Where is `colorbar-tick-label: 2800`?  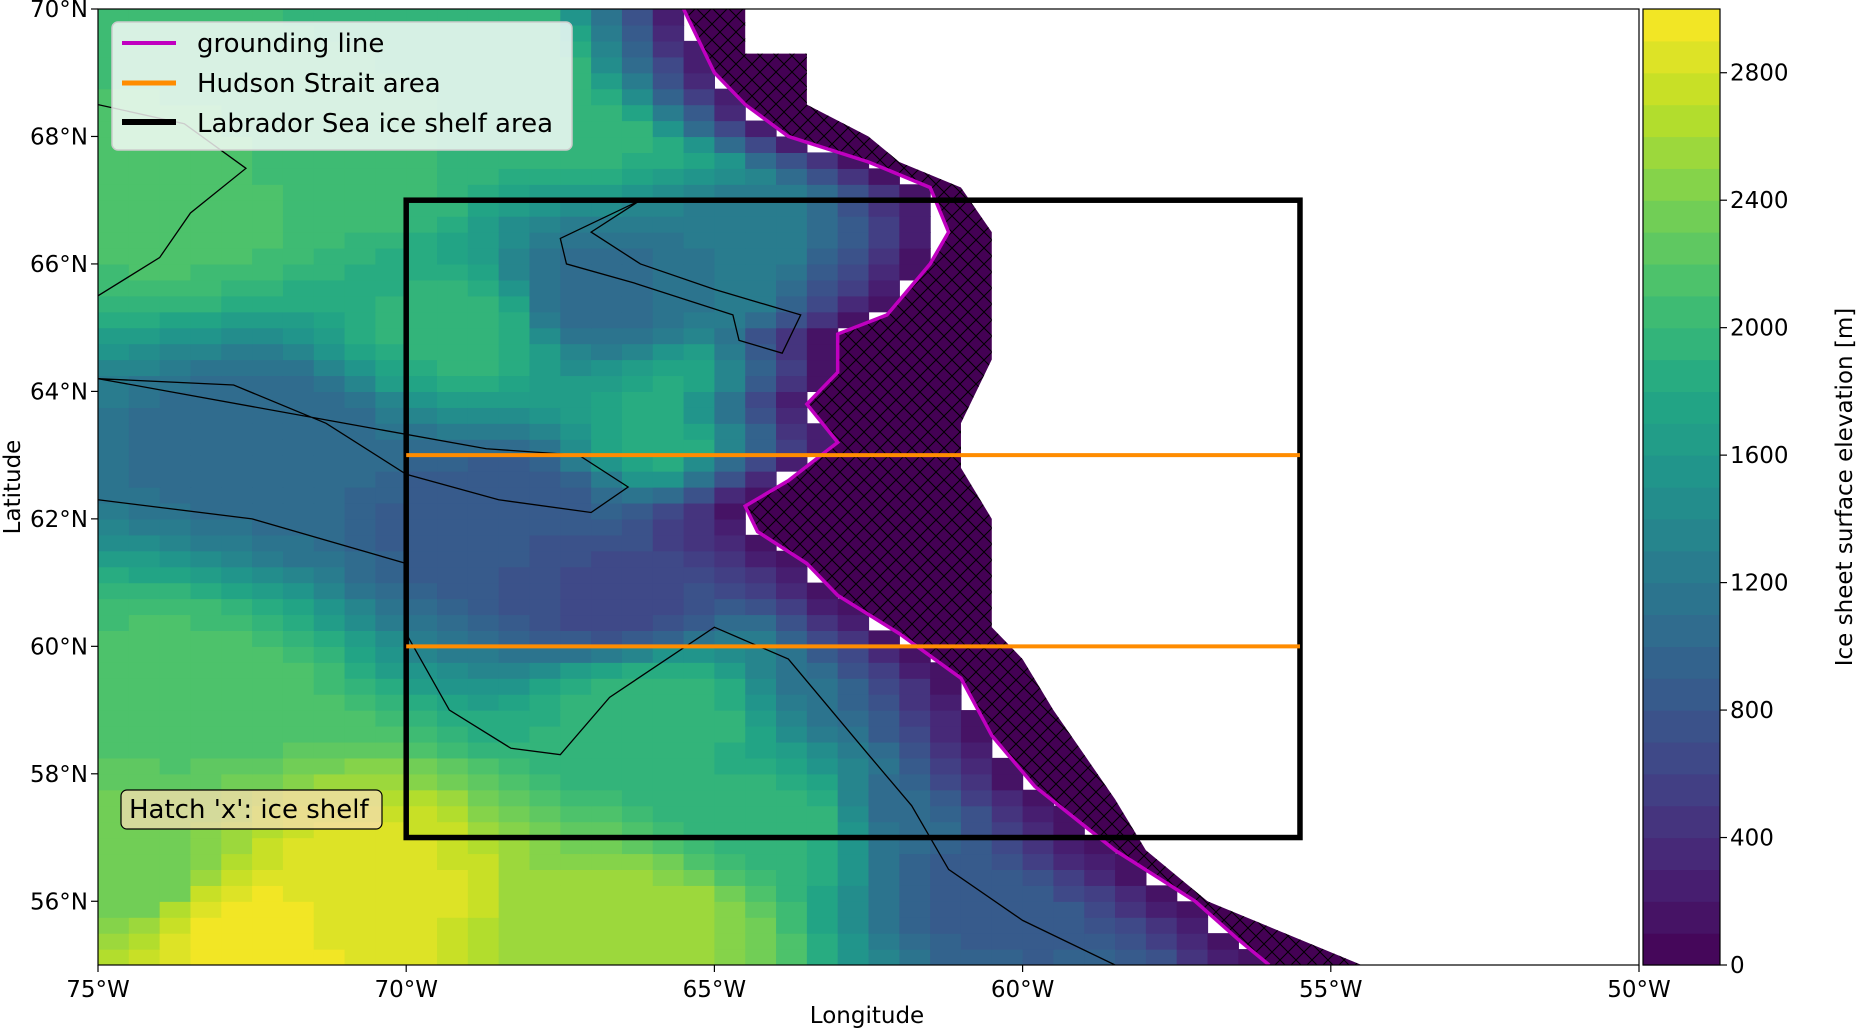
colorbar-tick-label: 2800 is located at coordinates (1759, 74).